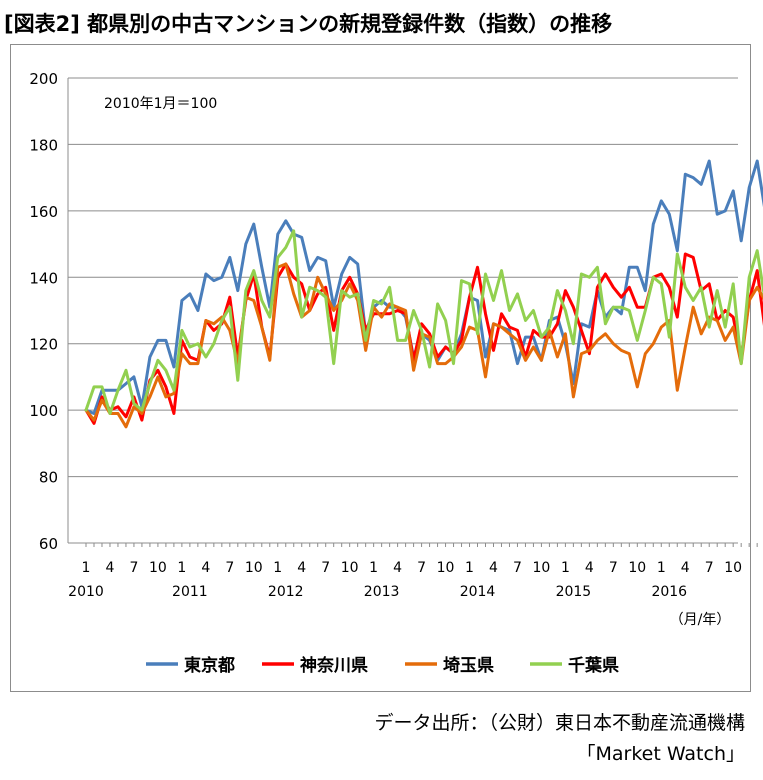  I want to click on y-tick-label: 200, so click(43, 79).